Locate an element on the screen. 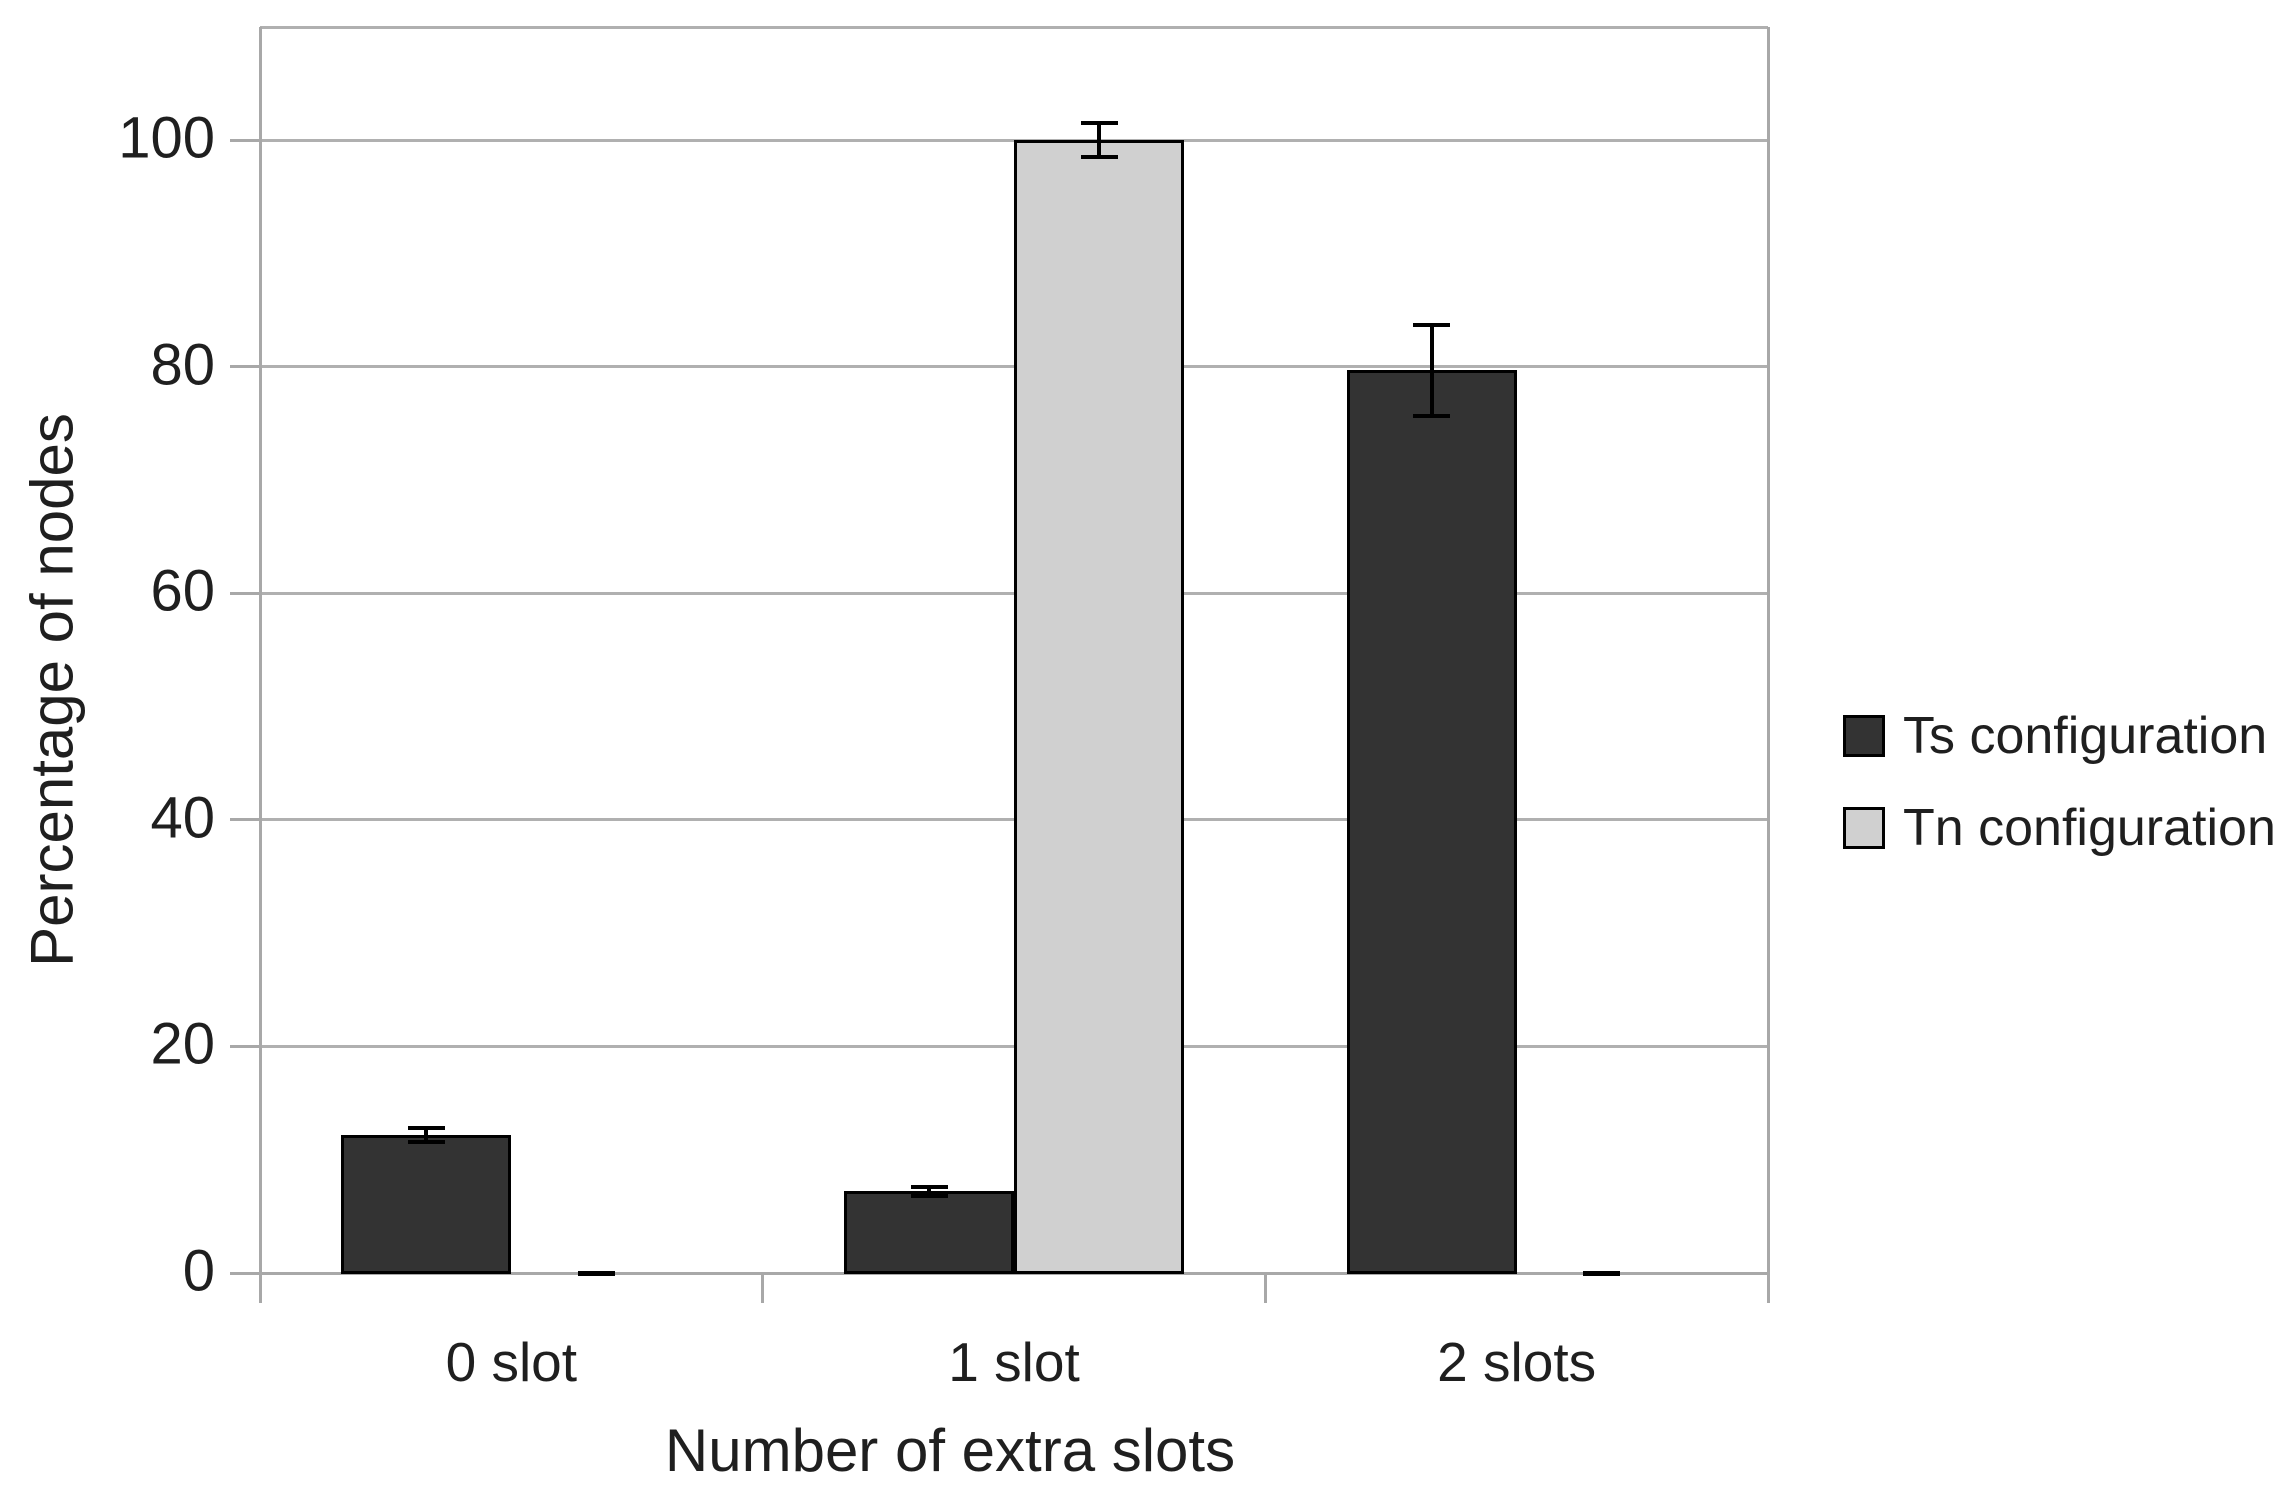 The width and height of the screenshot is (2282, 1511). legend-label: Tn configuration is located at coordinates (2089, 828).